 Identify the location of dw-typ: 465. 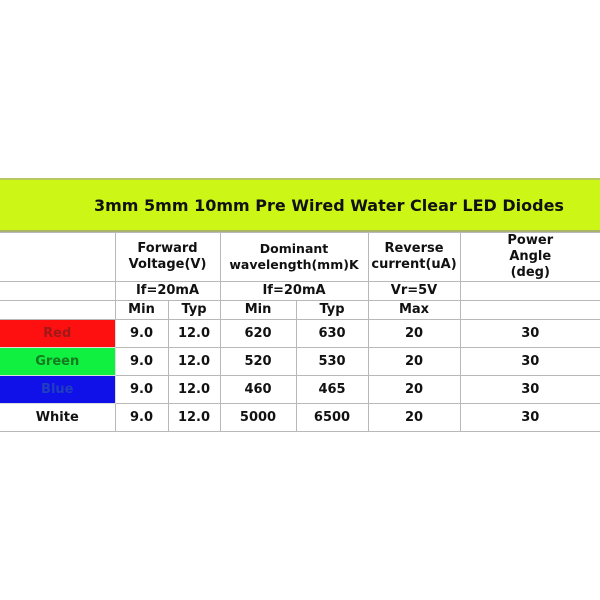
(332, 389).